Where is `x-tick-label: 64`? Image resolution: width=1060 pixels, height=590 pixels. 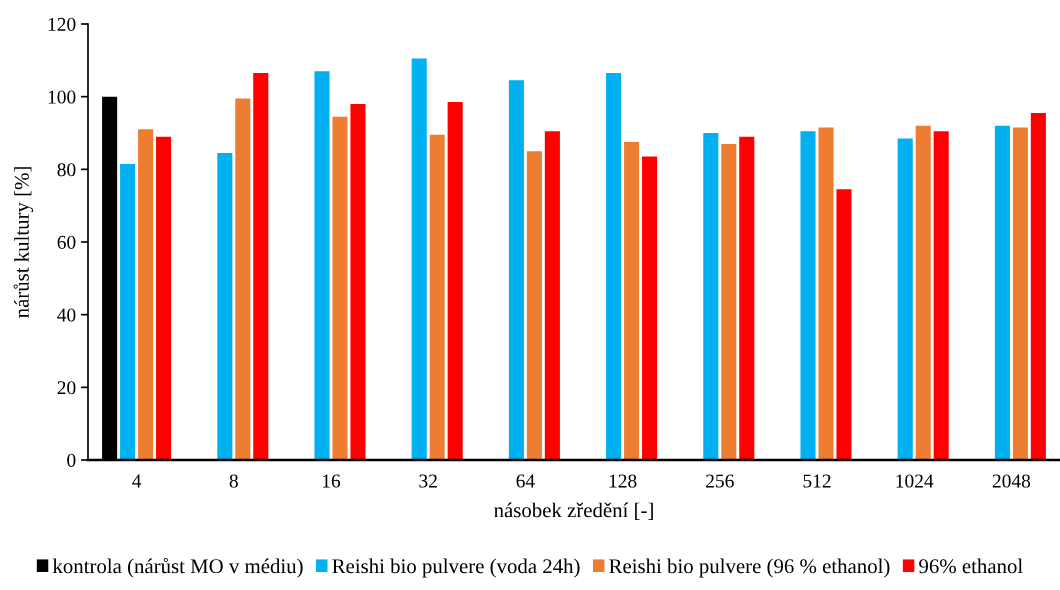
x-tick-label: 64 is located at coordinates (525, 481).